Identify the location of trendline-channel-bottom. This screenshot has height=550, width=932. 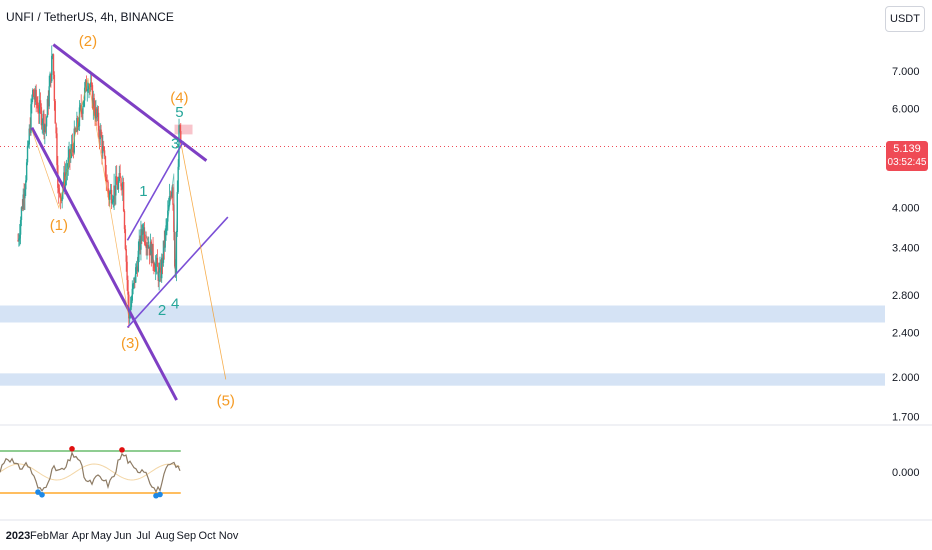
(177, 272).